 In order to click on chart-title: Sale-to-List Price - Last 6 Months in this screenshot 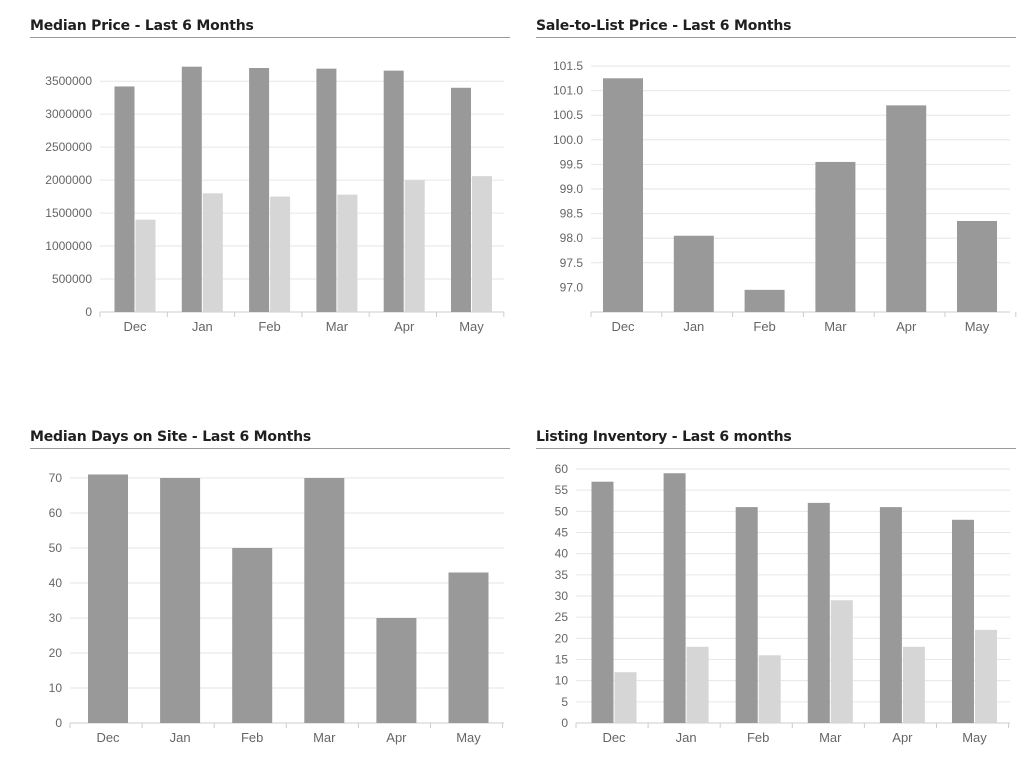, I will do `click(776, 28)`.